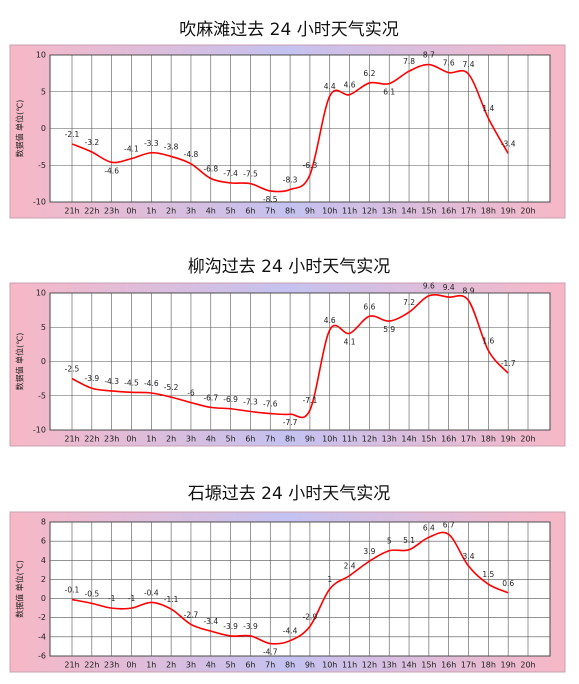  What do you see at coordinates (43, 361) in the screenshot?
I see `y-tick-label: 0` at bounding box center [43, 361].